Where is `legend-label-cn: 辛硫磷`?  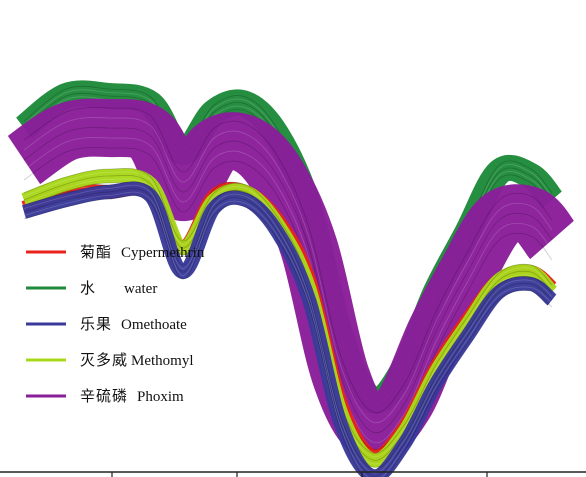
legend-label-cn: 辛硫磷 is located at coordinates (104, 396).